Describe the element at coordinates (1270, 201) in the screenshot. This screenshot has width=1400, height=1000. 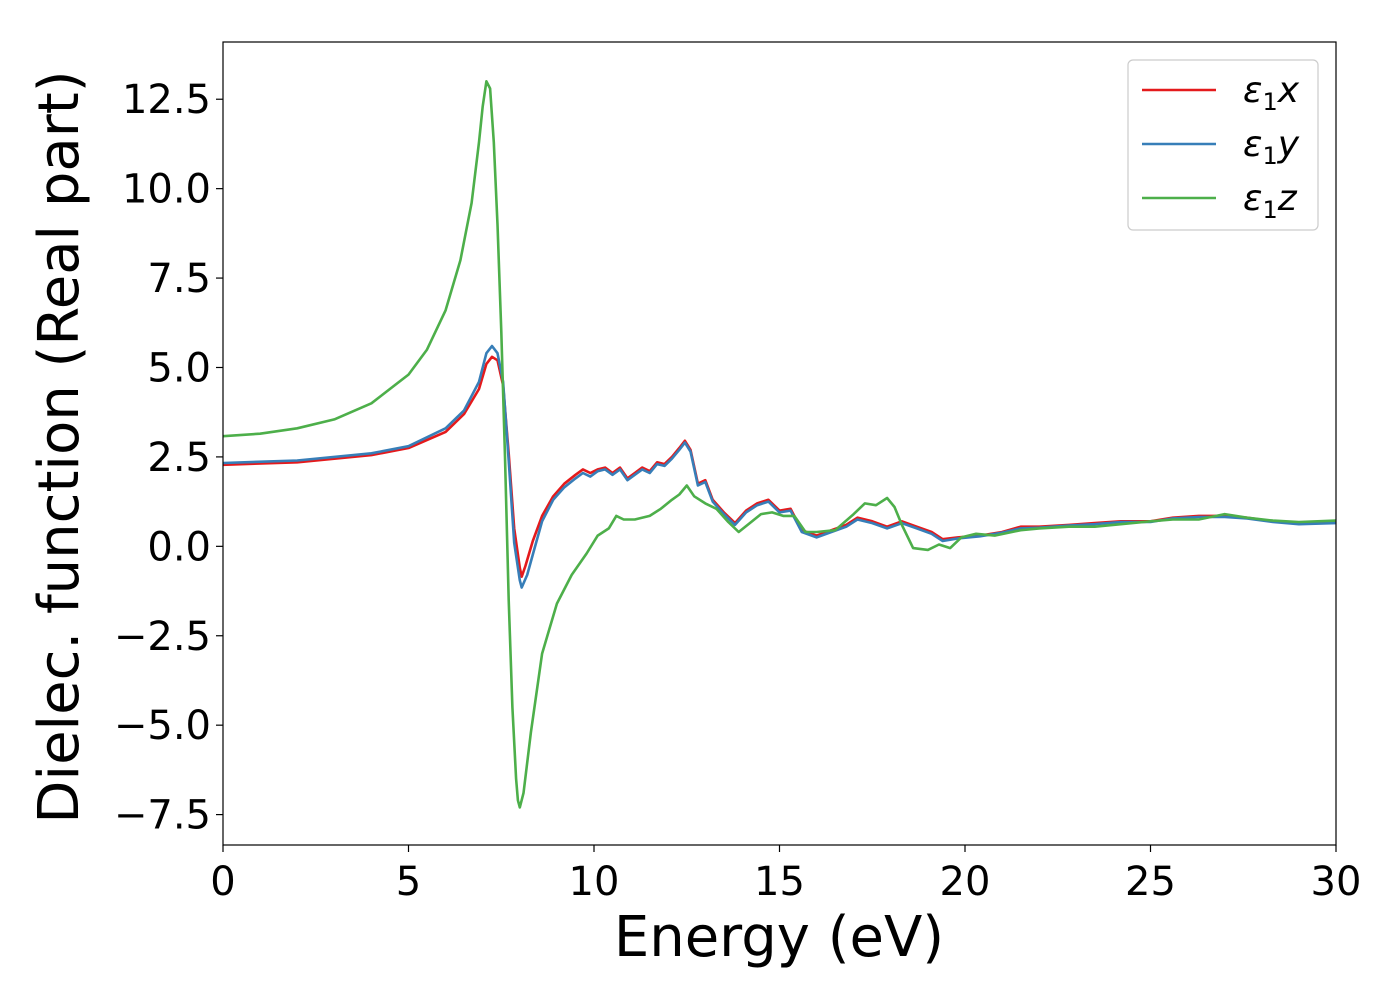
I see `legend-label-z: ε1z` at that location.